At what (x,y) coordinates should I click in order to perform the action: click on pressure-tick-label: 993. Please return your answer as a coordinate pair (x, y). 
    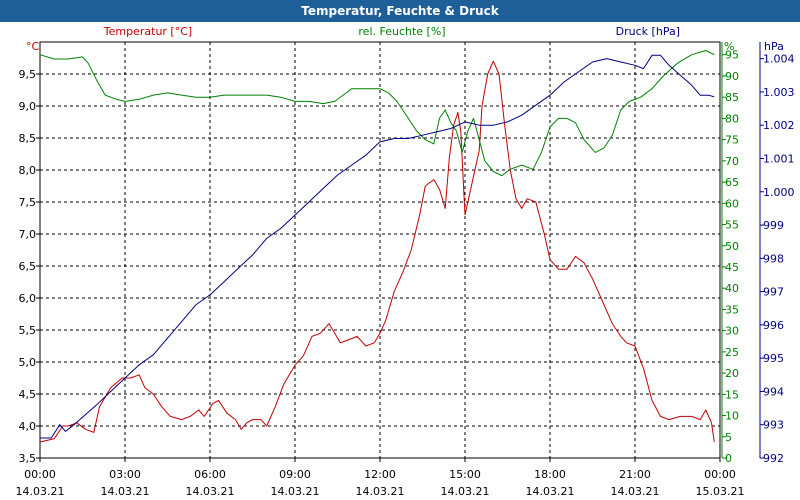
    Looking at the image, I should click on (773, 425).